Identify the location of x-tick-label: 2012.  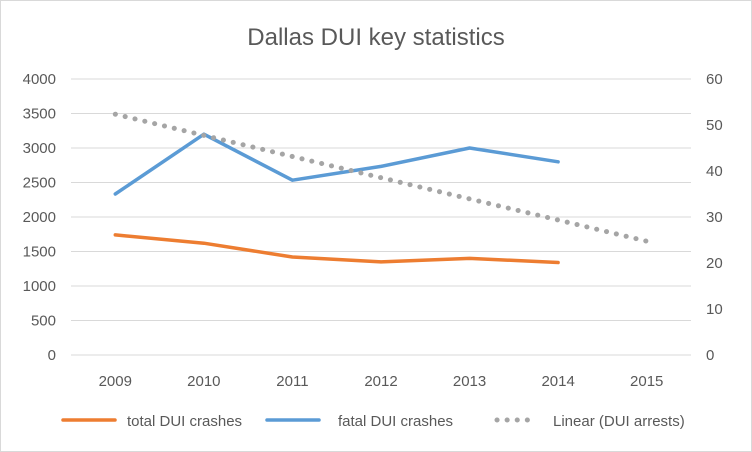
(380, 381).